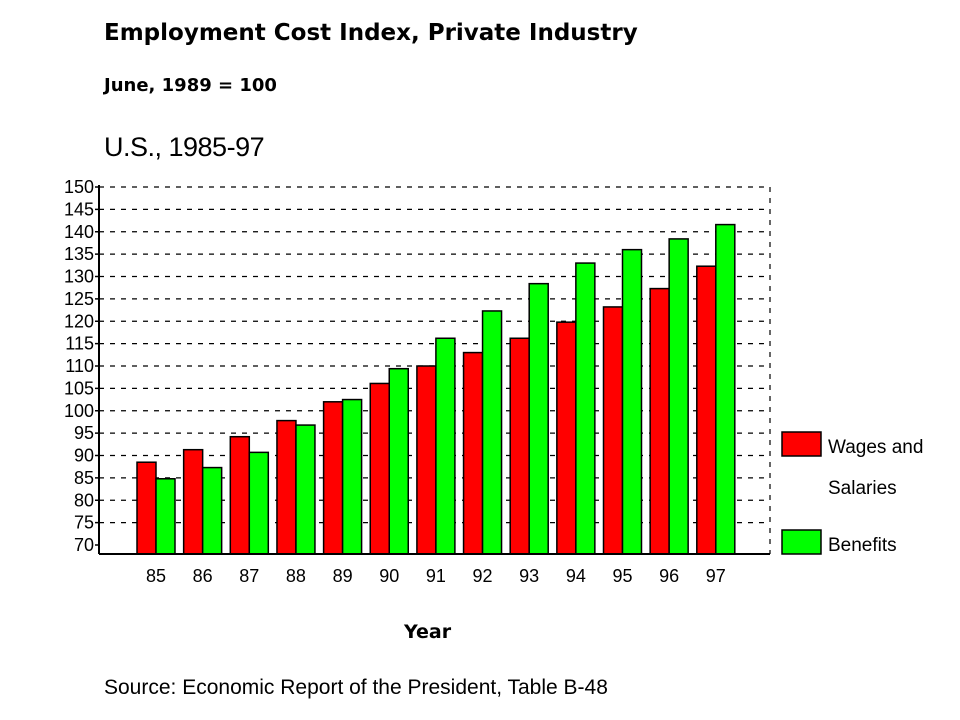 The height and width of the screenshot is (720, 960). I want to click on chart-subtitle: June, 1989 = 100, so click(190, 85).